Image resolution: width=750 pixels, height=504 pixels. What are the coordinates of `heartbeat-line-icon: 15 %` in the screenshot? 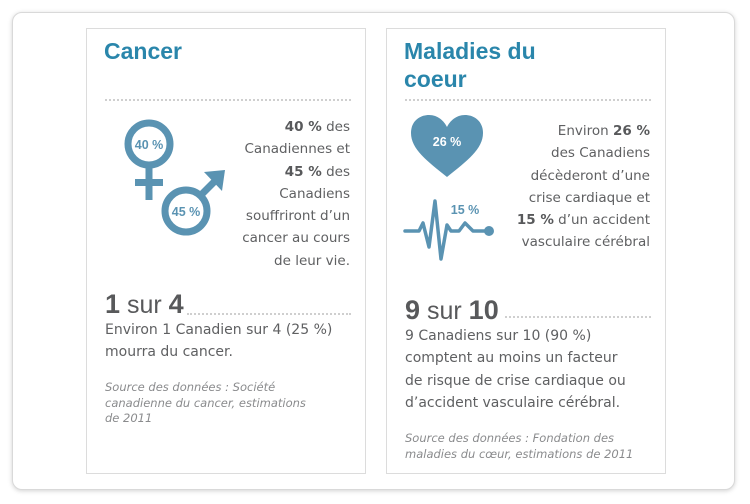 It's located at (448, 230).